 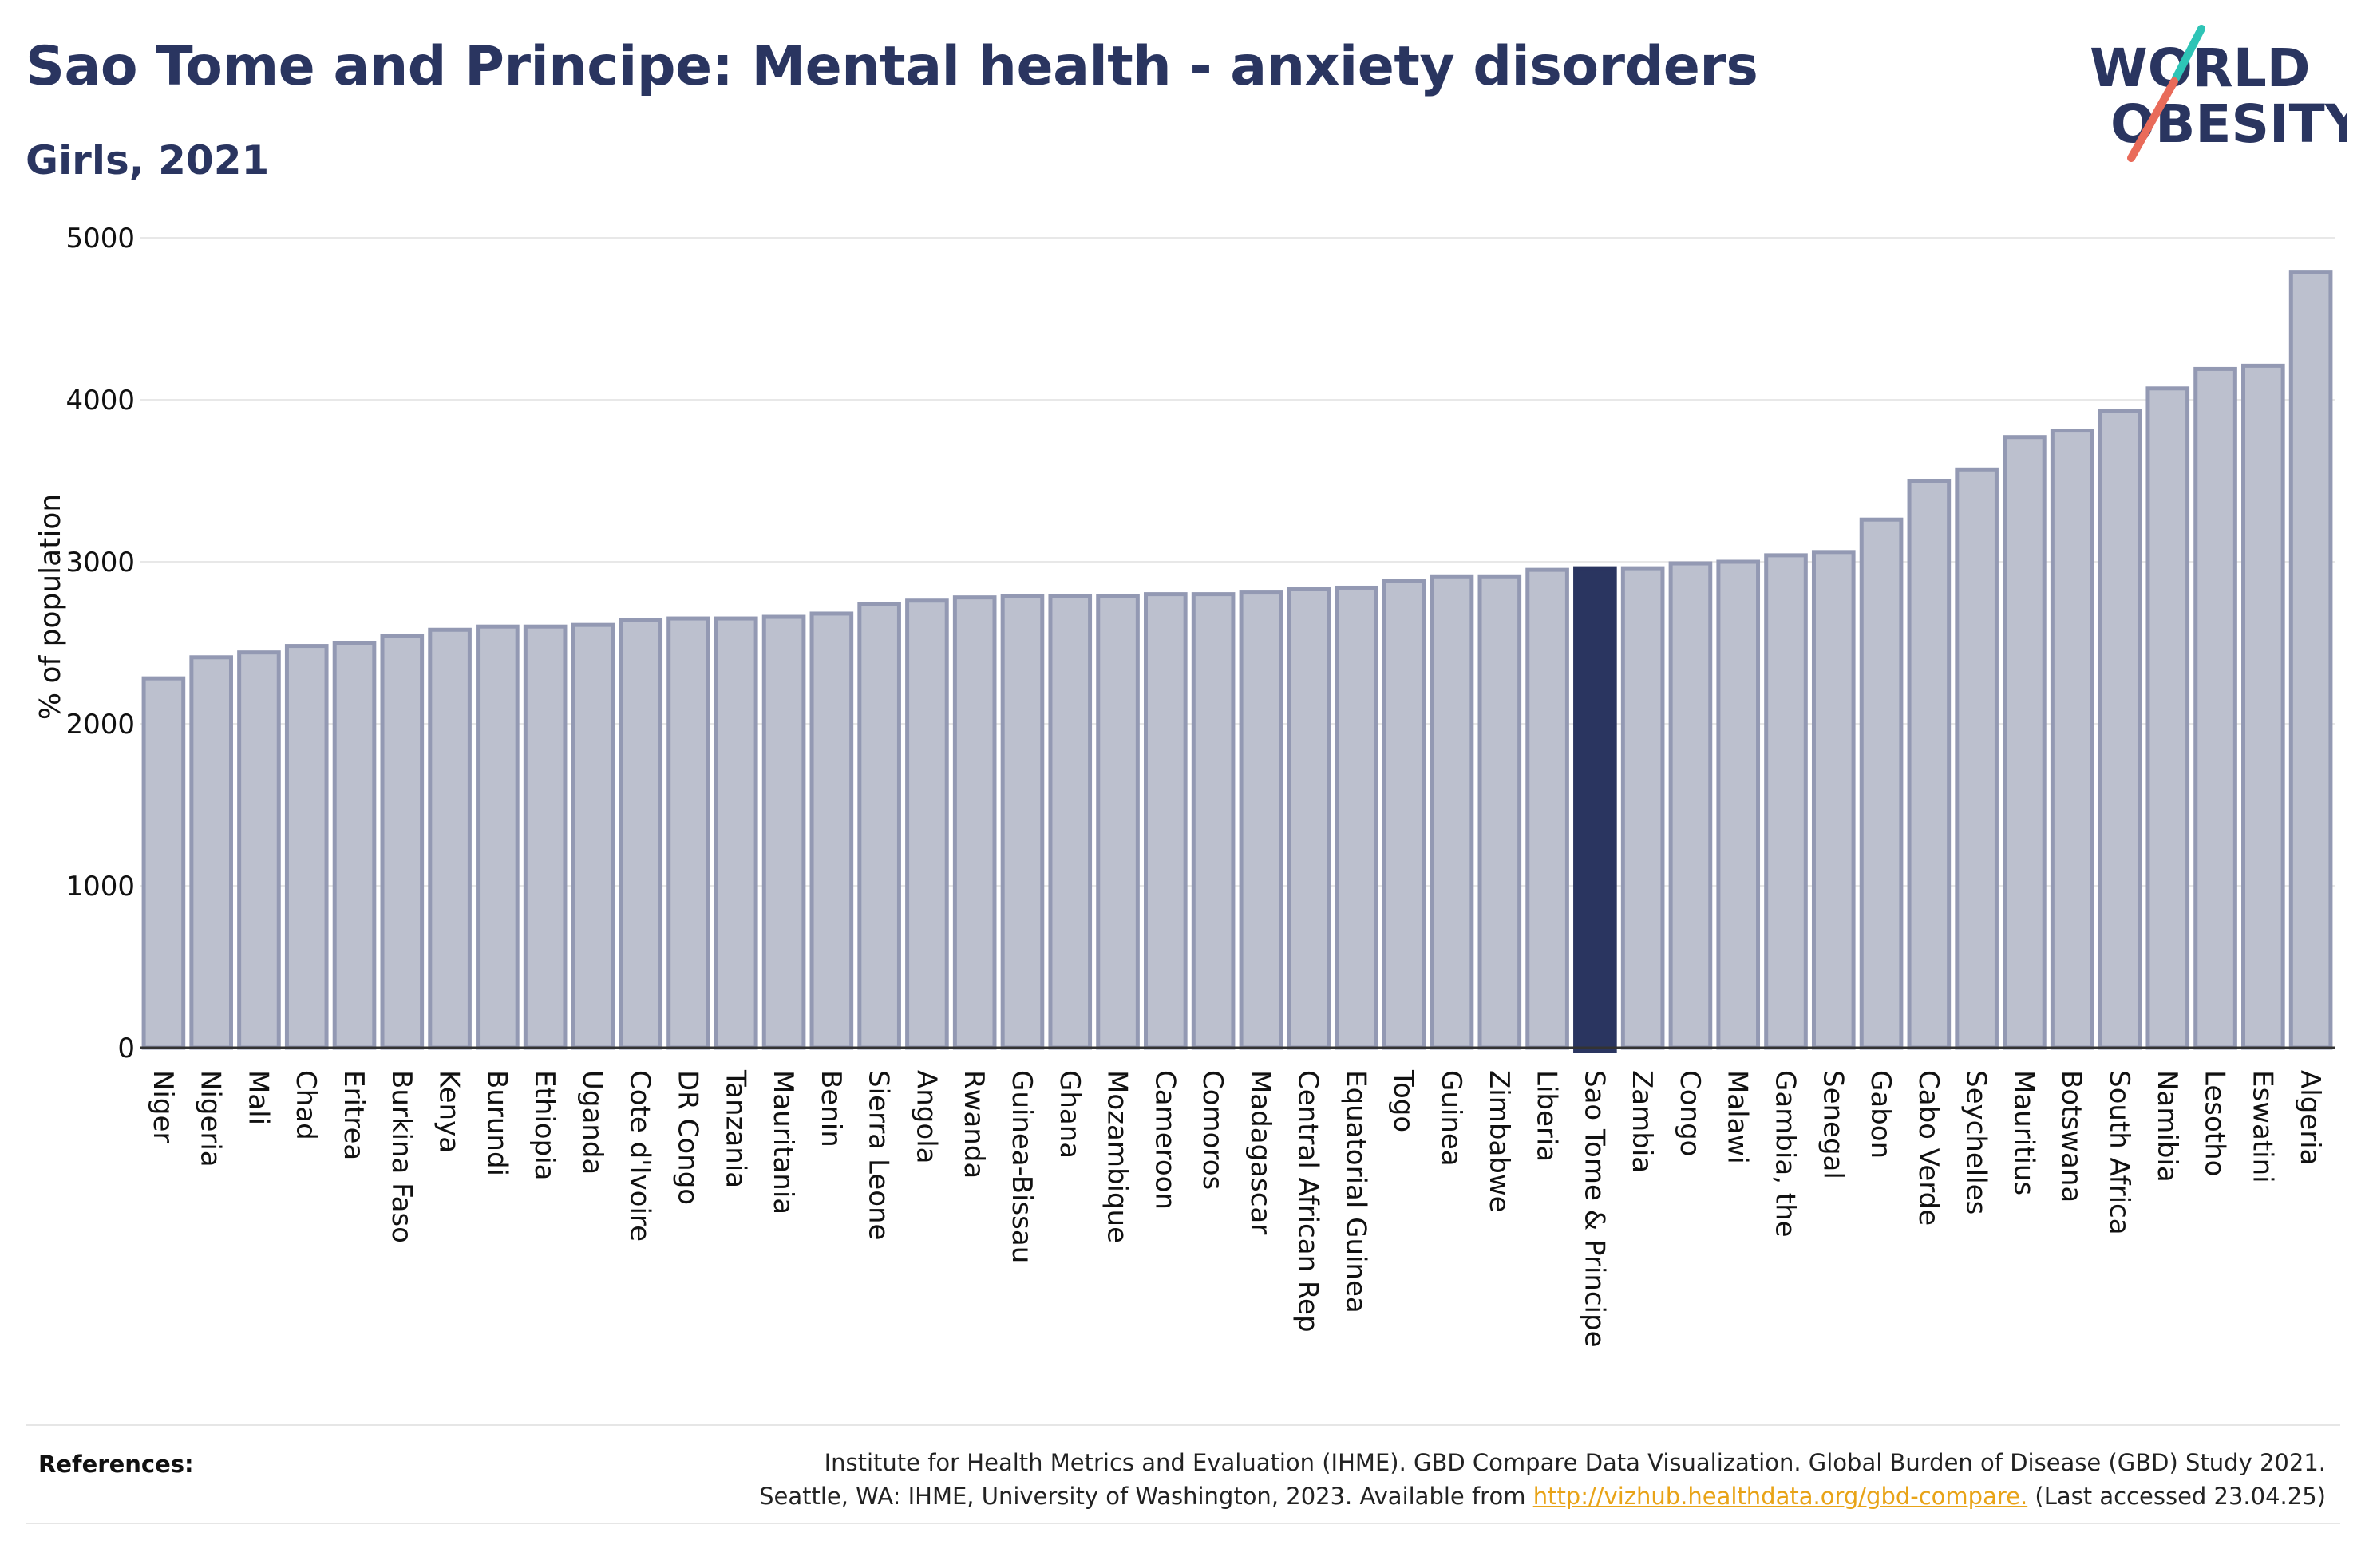 What do you see at coordinates (1642, 1121) in the screenshot?
I see `x-tick-label-zambia: Zambia` at bounding box center [1642, 1121].